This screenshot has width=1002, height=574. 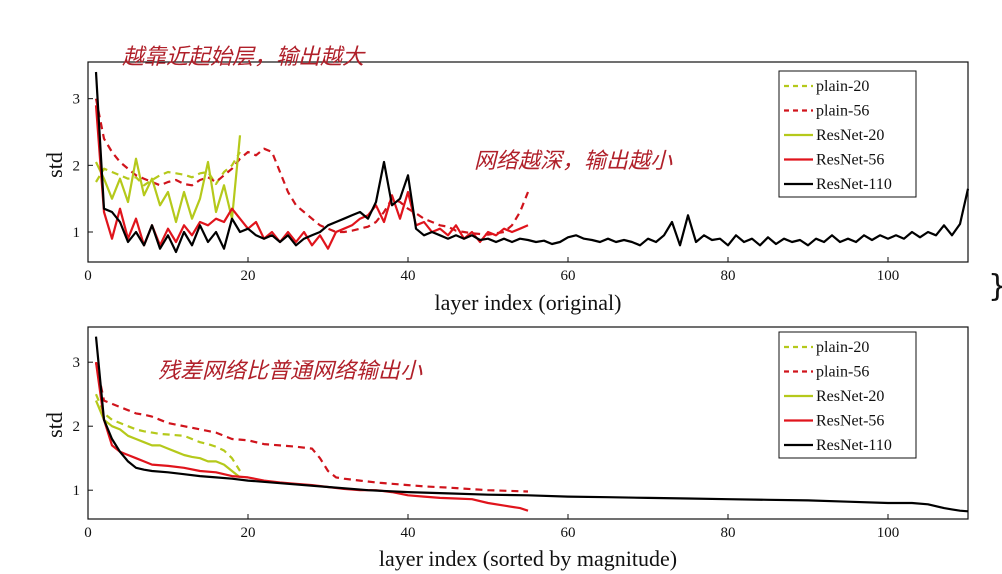 I want to click on annotation-bottom: 残差网络比普通网络输出小, so click(x=290, y=371).